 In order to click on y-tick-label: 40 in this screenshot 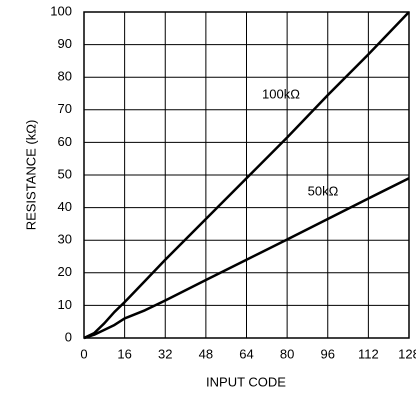, I will do `click(65, 206)`.